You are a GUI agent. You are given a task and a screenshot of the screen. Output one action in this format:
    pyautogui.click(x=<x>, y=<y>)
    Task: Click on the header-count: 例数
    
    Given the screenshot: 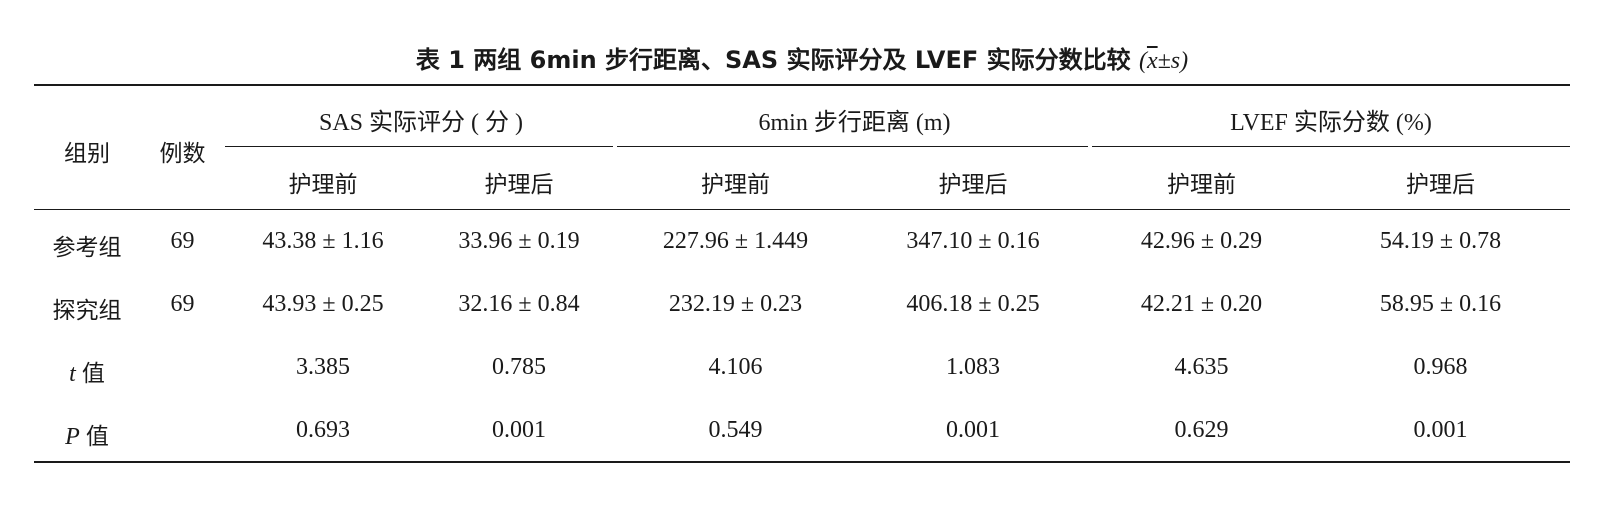 What is the action you would take?
    pyautogui.click(x=182, y=154)
    